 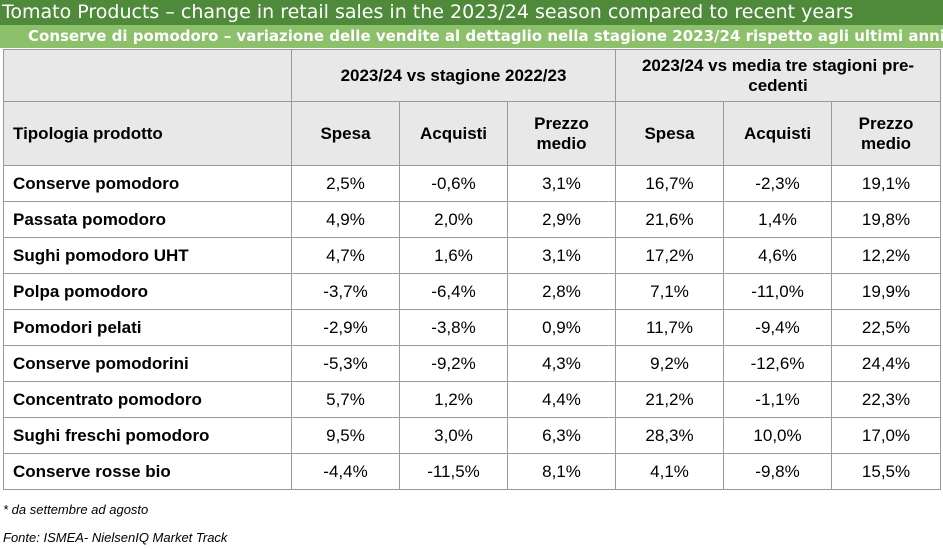 I want to click on column-header-product: Tipologia prodotto, so click(x=147, y=133).